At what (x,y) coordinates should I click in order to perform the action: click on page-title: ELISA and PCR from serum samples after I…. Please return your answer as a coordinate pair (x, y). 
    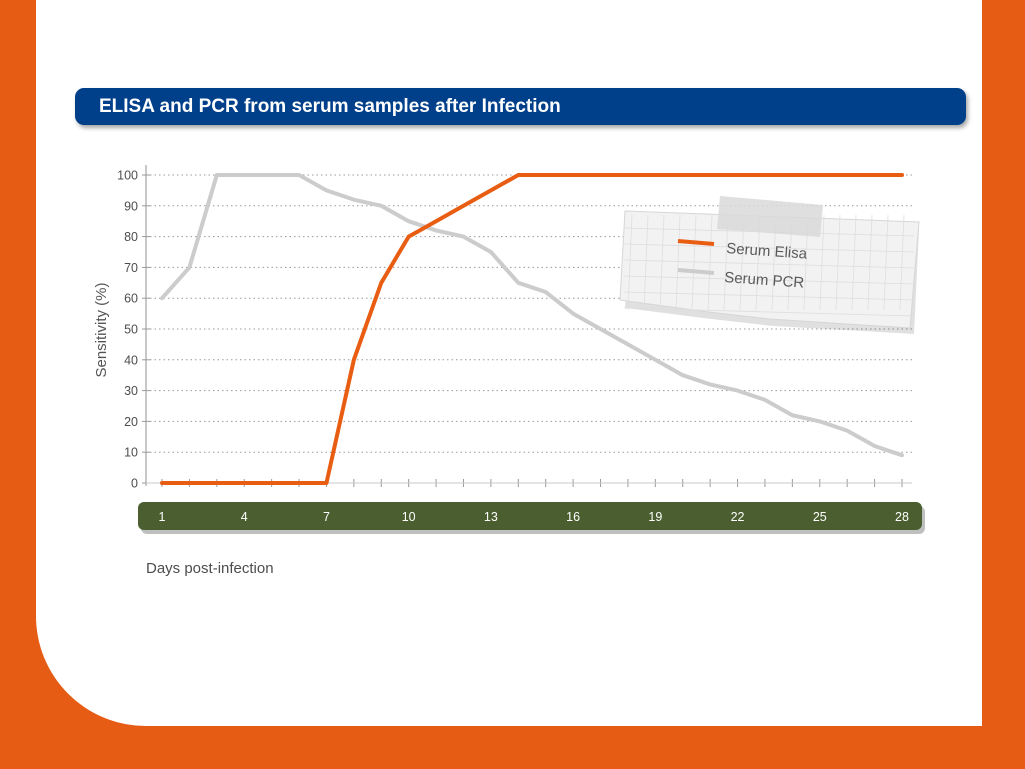
    Looking at the image, I should click on (520, 106).